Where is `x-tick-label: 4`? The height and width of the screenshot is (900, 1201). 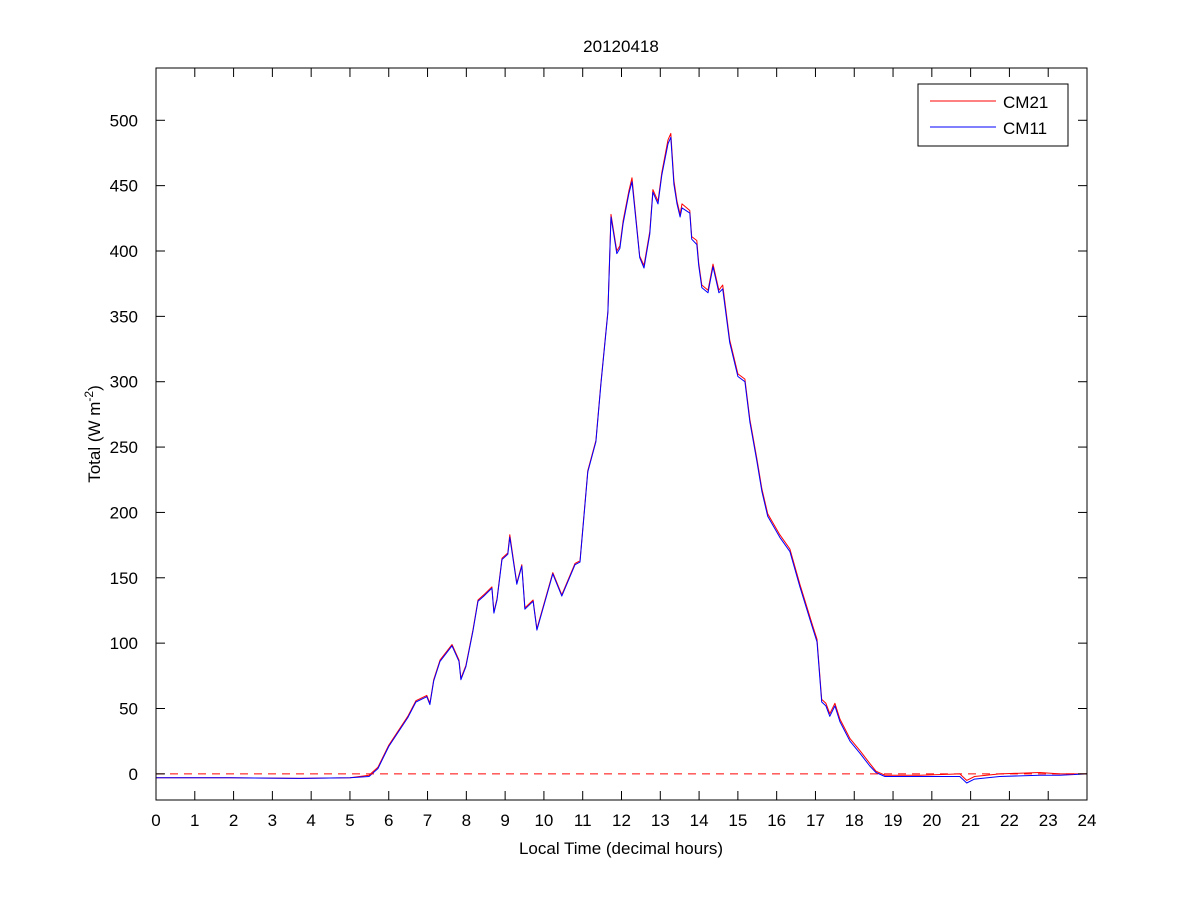 x-tick-label: 4 is located at coordinates (310, 820).